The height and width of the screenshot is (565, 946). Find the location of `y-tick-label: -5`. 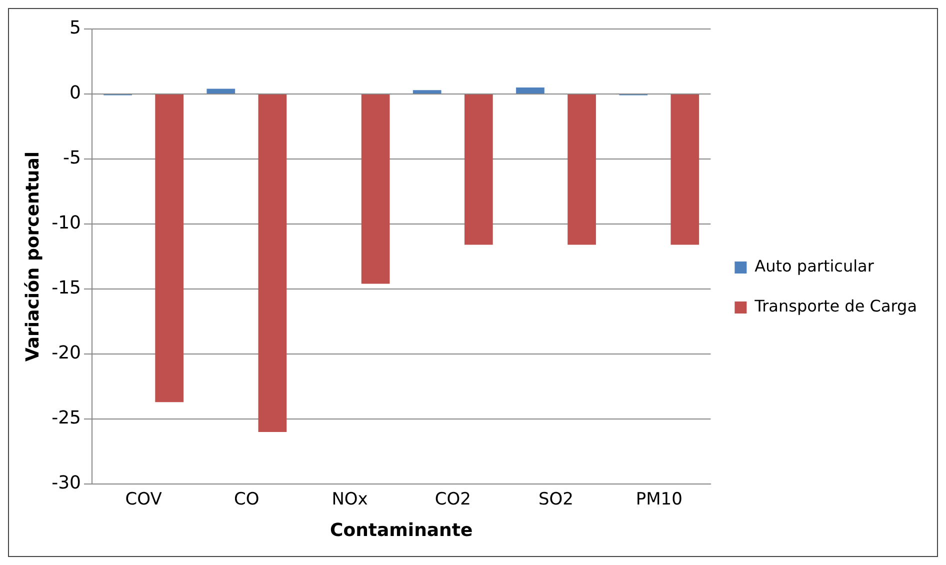

y-tick-label: -5 is located at coordinates (72, 158).